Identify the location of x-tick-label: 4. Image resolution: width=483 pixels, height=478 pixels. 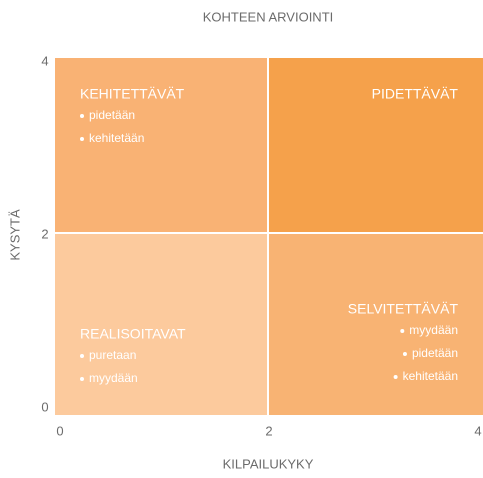
(477, 430).